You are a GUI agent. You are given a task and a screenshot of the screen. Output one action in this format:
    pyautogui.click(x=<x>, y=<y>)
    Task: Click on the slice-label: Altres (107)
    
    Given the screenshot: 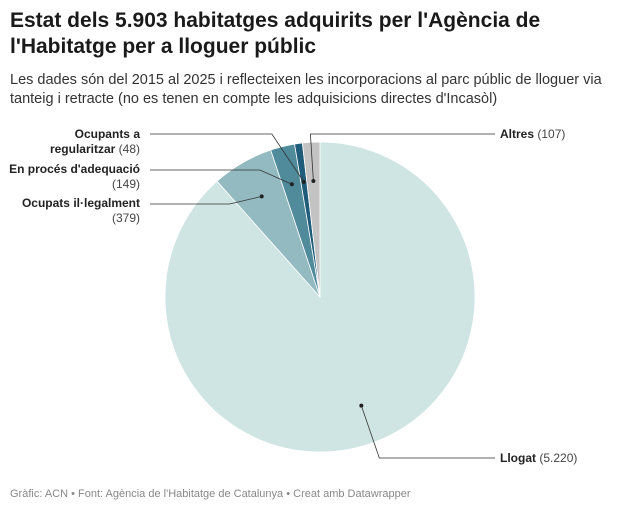 What is the action you would take?
    pyautogui.click(x=532, y=134)
    